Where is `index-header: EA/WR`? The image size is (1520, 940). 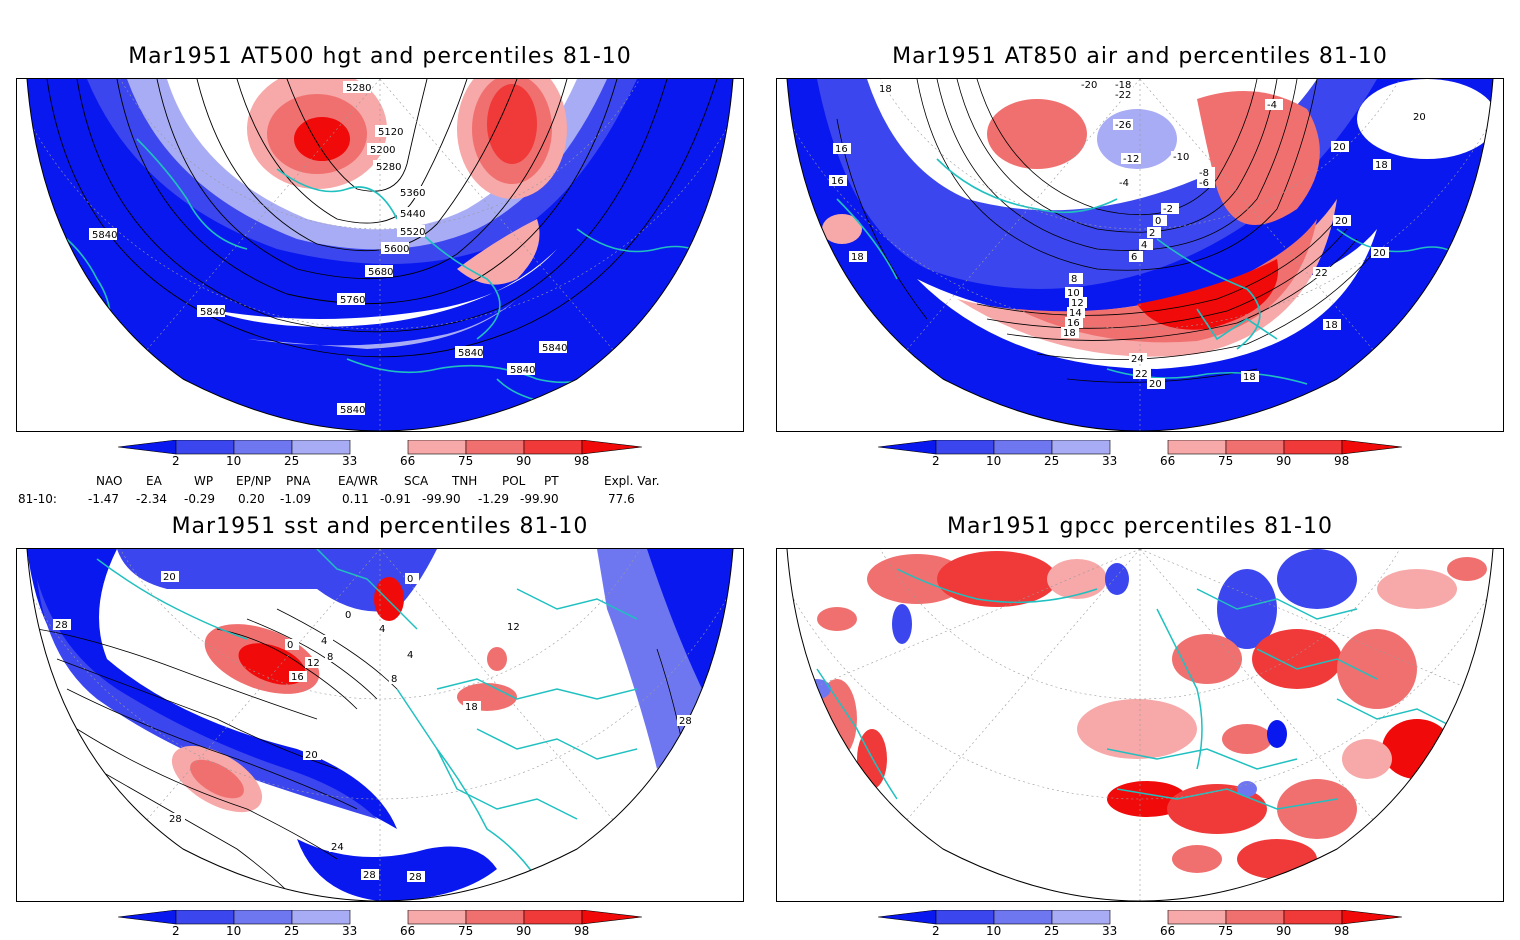 index-header: EA/WR is located at coordinates (358, 481).